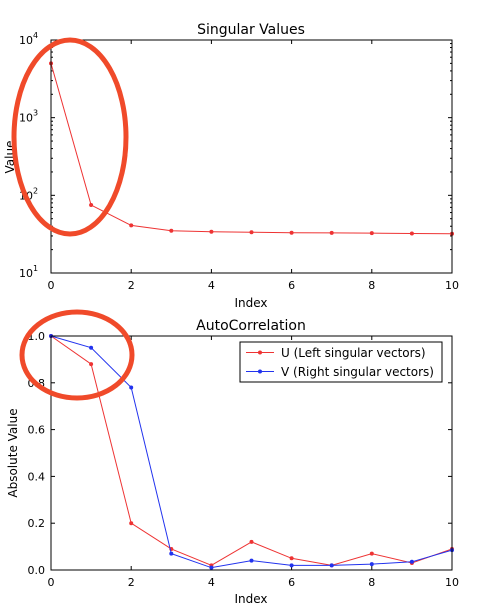 Image resolution: width=480 pixels, height=607 pixels. What do you see at coordinates (251, 326) in the screenshot?
I see `chart-title: AutoCorrelation` at bounding box center [251, 326].